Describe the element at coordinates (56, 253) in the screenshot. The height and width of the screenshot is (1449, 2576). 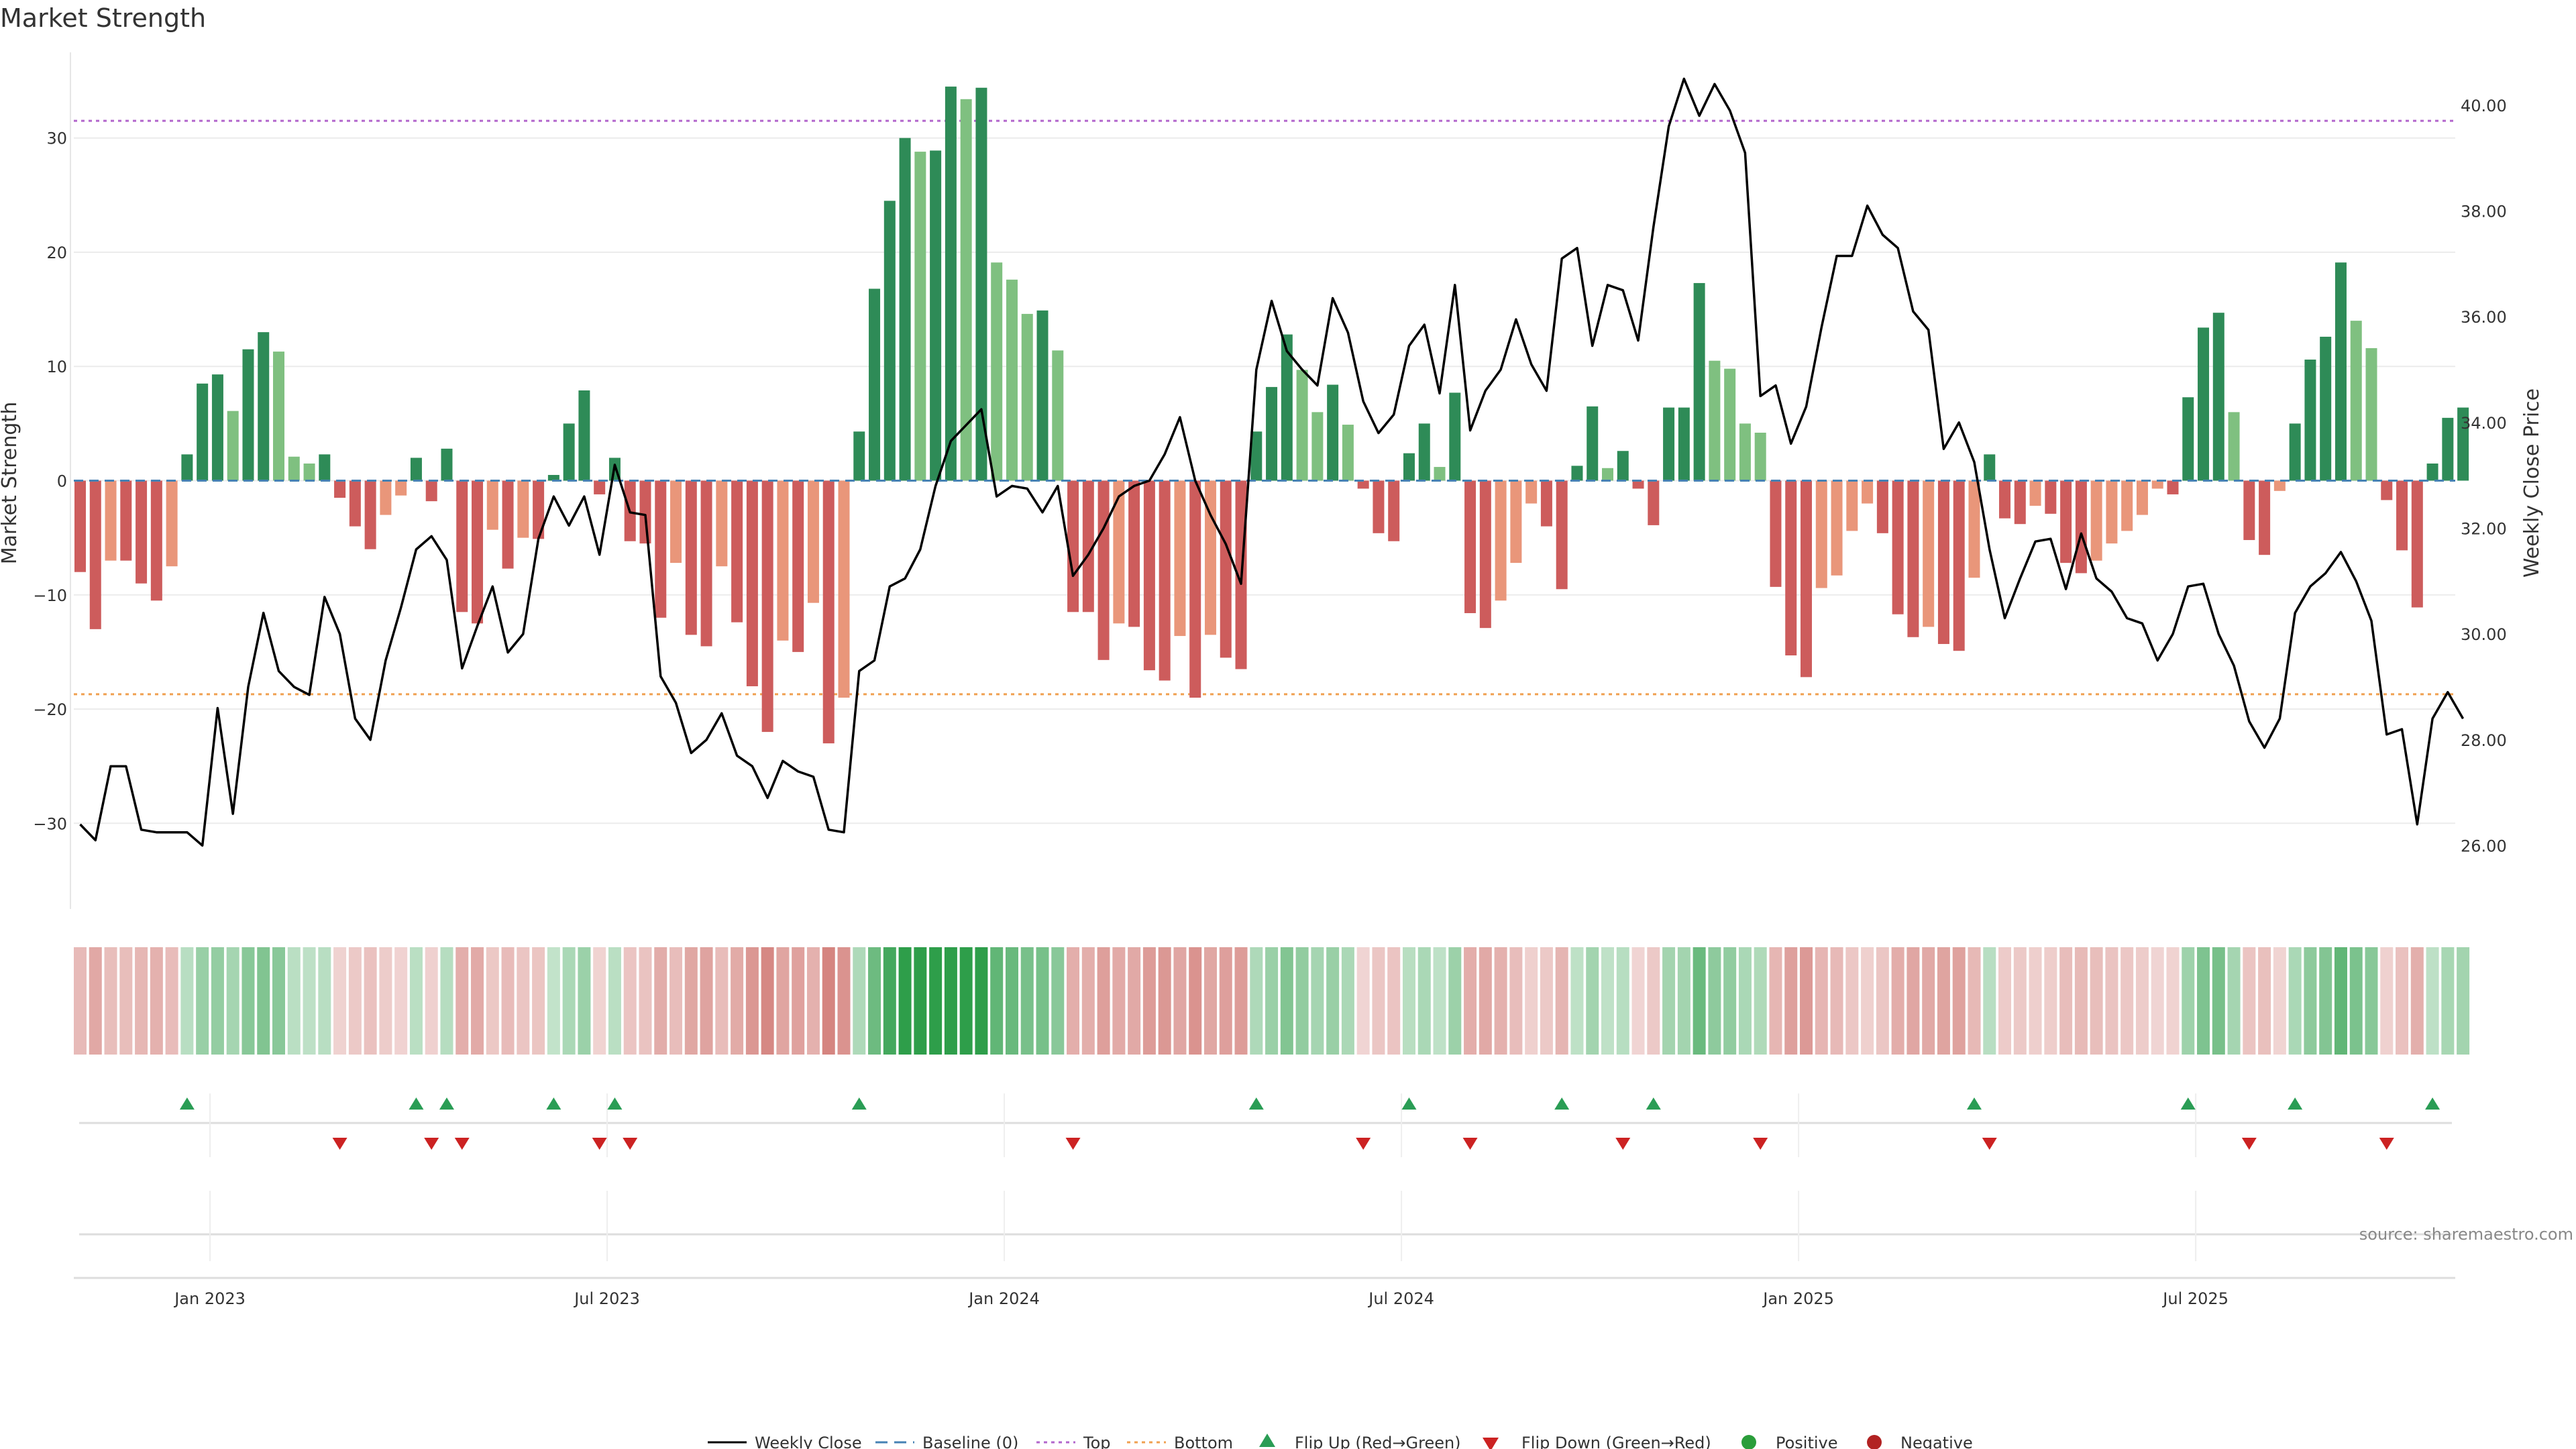
I see `left-tick-label: 20` at that location.